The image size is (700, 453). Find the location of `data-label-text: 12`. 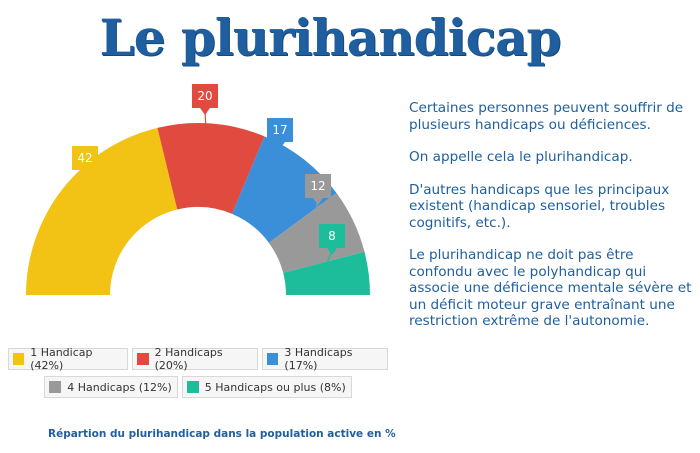

data-label-text: 12 is located at coordinates (317, 186).